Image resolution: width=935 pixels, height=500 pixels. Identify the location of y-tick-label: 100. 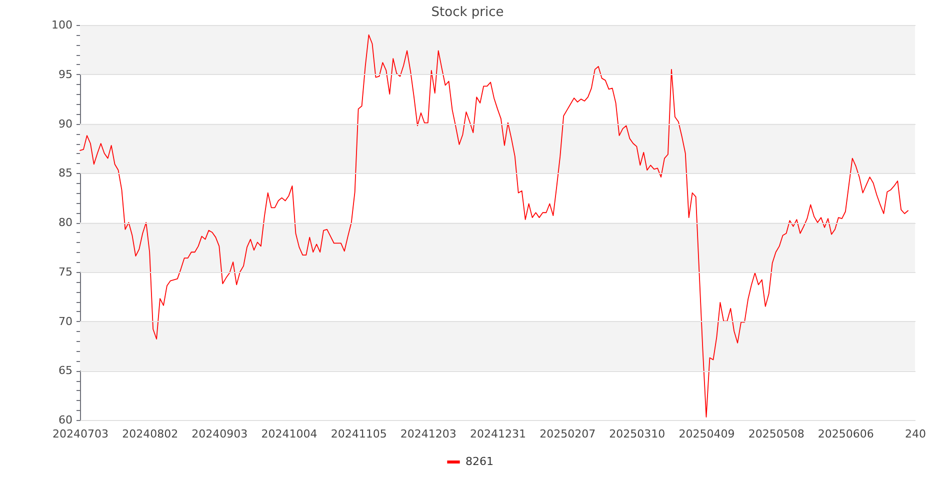
(62, 25).